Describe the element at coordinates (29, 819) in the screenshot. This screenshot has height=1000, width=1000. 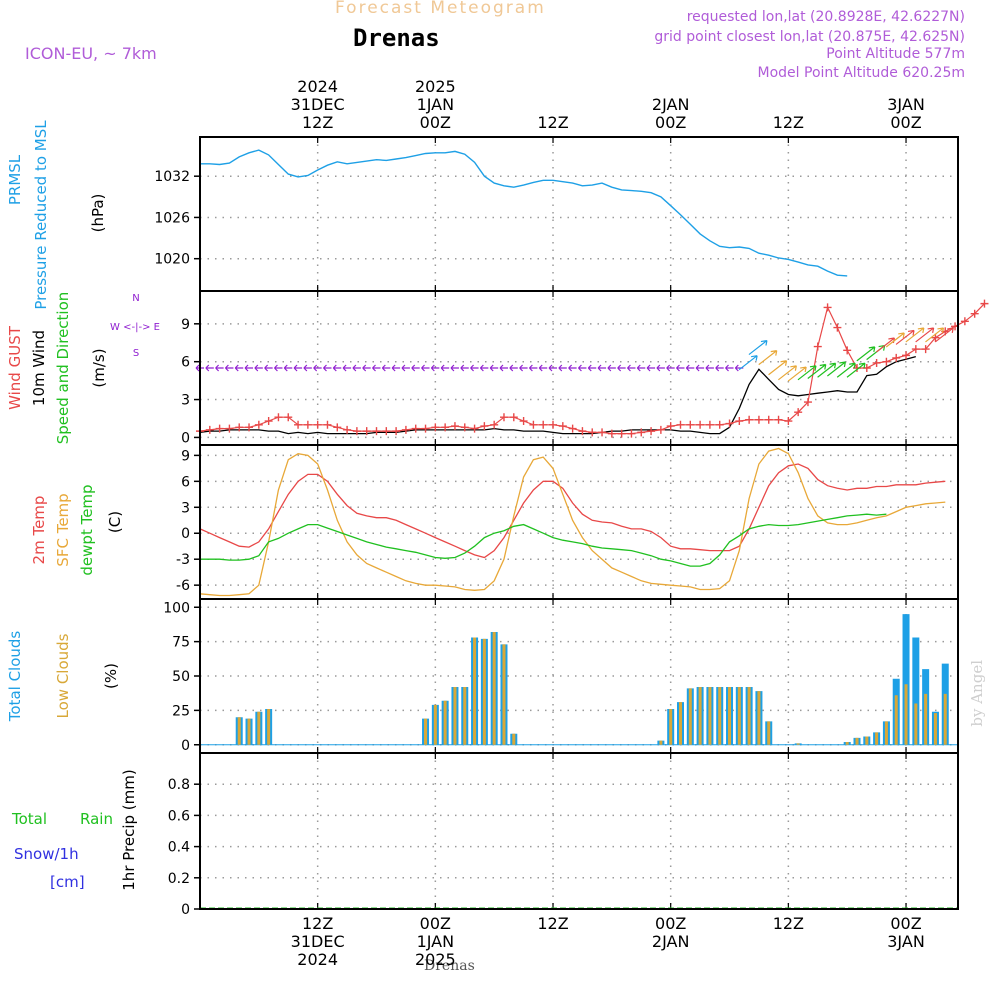
I see `precip-legend-total: Total` at that location.